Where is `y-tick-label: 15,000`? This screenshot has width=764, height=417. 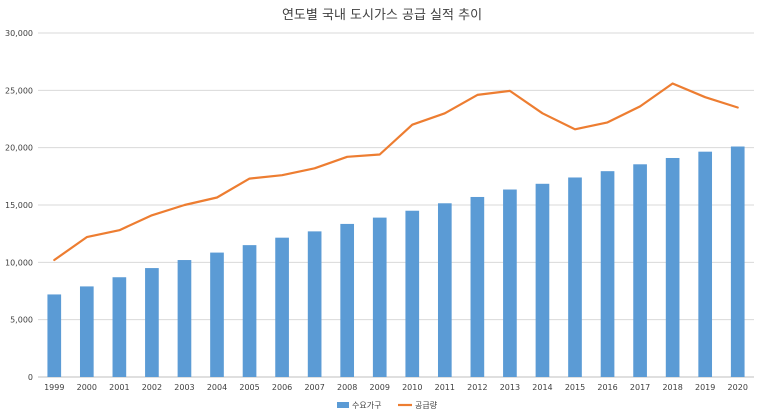 y-tick-label: 15,000 is located at coordinates (19, 205).